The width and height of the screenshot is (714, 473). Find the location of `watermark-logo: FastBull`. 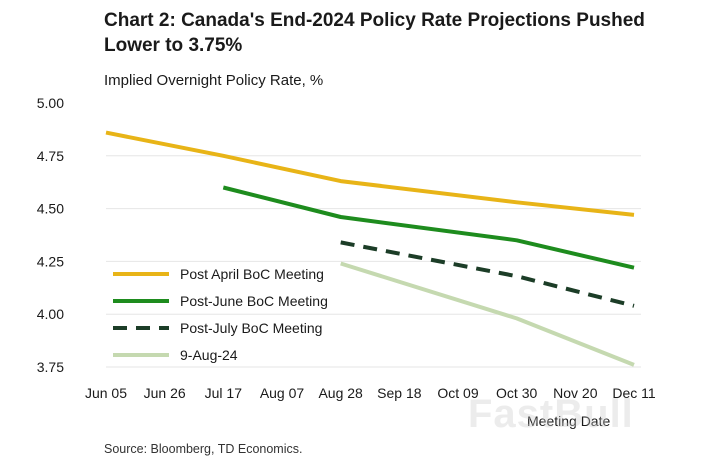

watermark-logo: FastBull is located at coordinates (551, 414).